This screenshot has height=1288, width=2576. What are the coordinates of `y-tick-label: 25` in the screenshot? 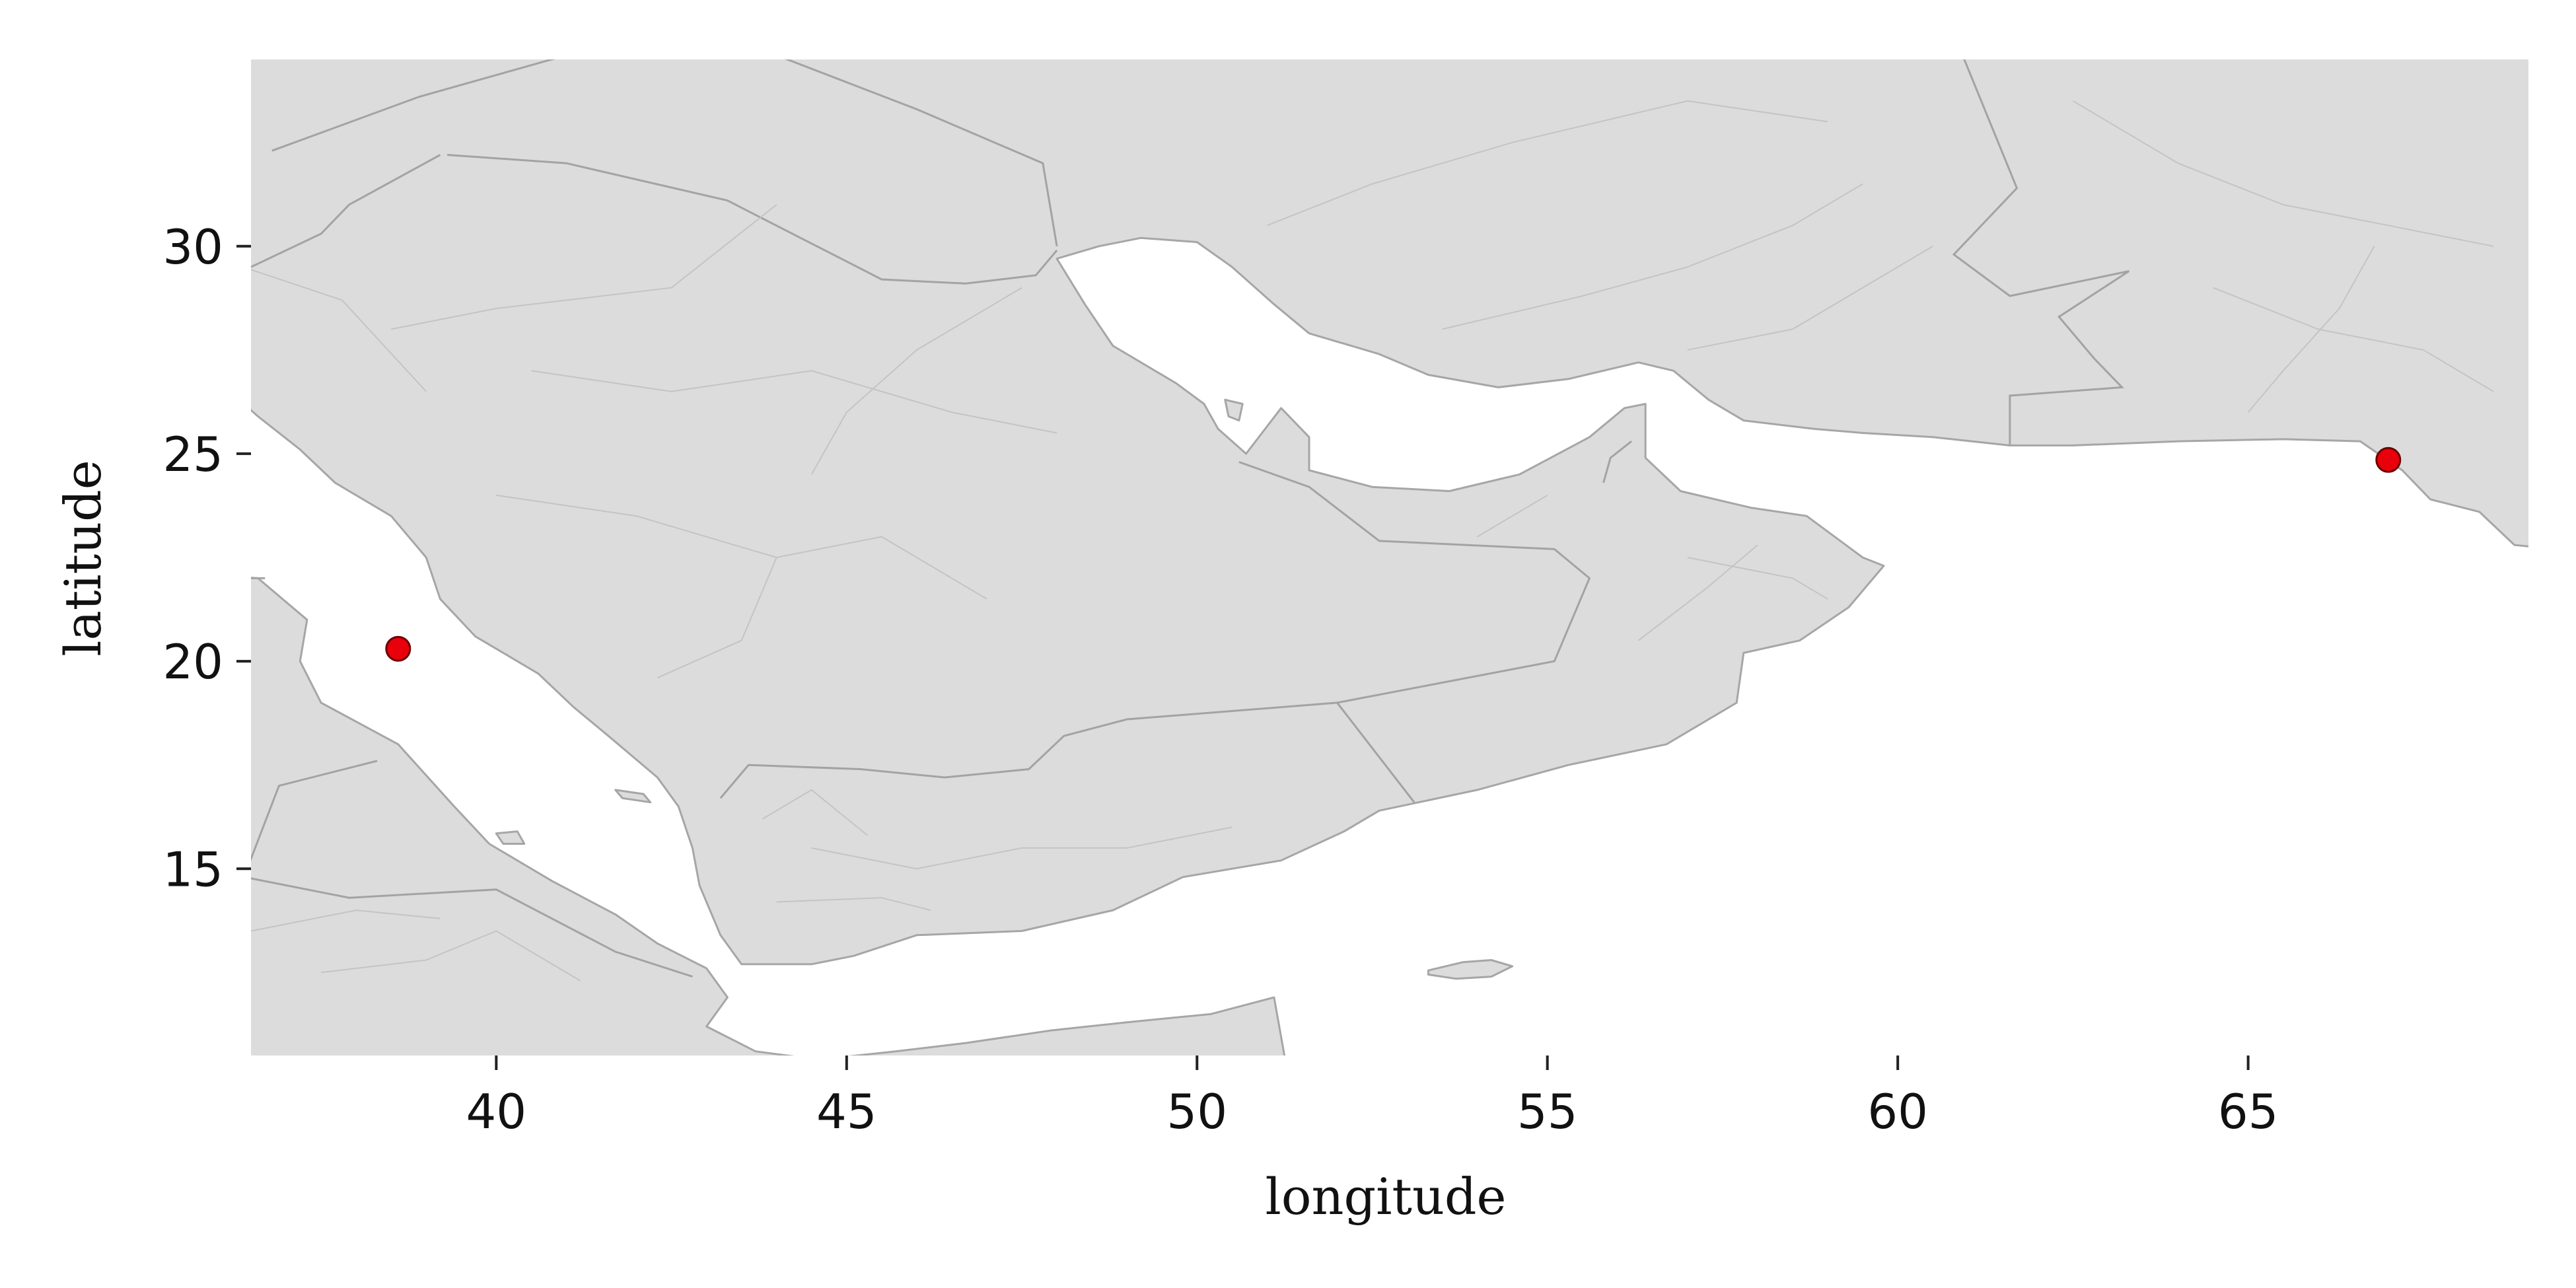 It's located at (193, 454).